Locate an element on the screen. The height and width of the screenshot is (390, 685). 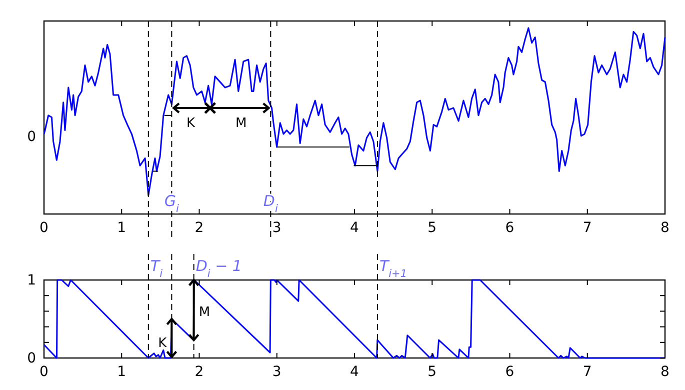
ref-line-label: D$_{i}$ is located at coordinates (270, 203).